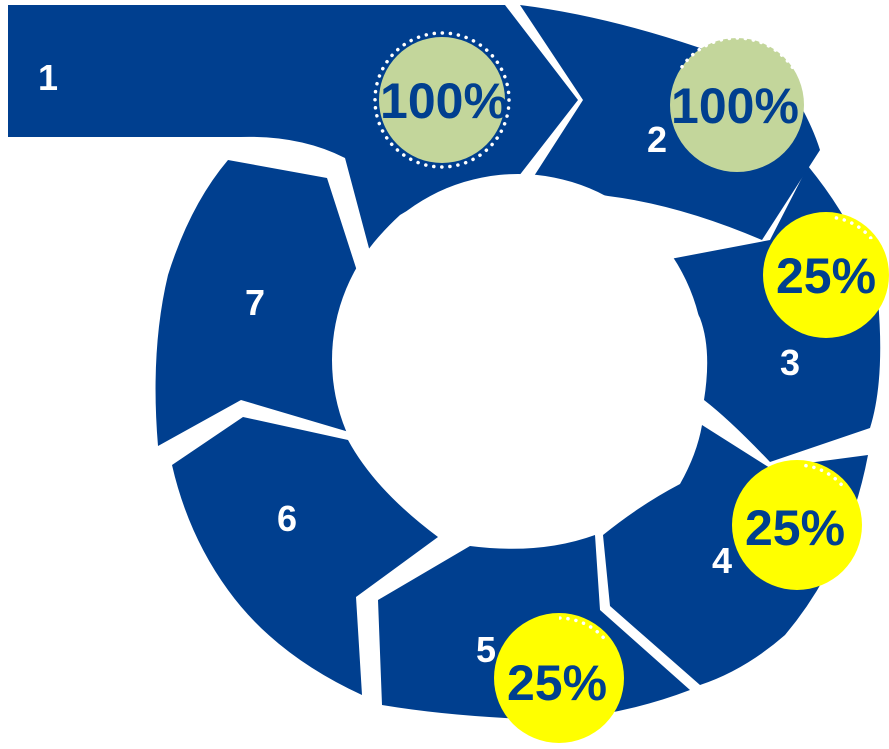  I want to click on step-7-segment, so click(256, 303).